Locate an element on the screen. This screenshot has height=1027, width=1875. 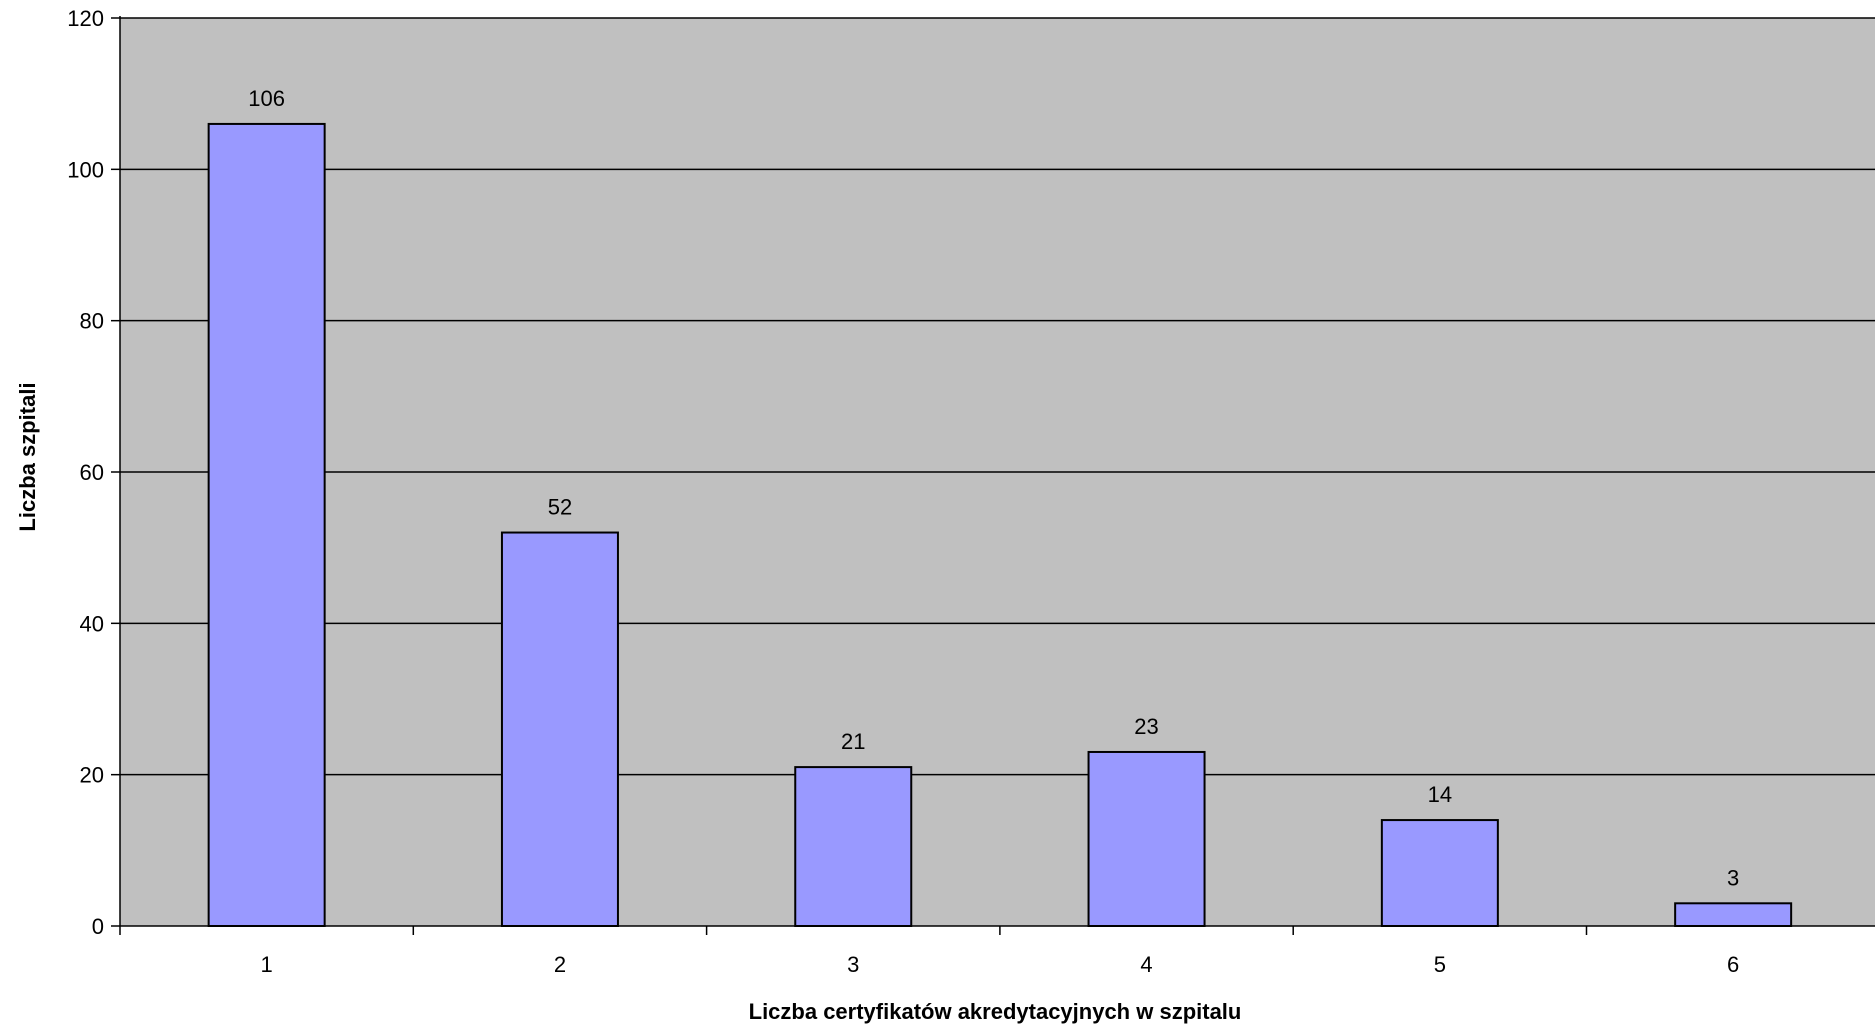
y-tick-label: 40 is located at coordinates (92, 623).